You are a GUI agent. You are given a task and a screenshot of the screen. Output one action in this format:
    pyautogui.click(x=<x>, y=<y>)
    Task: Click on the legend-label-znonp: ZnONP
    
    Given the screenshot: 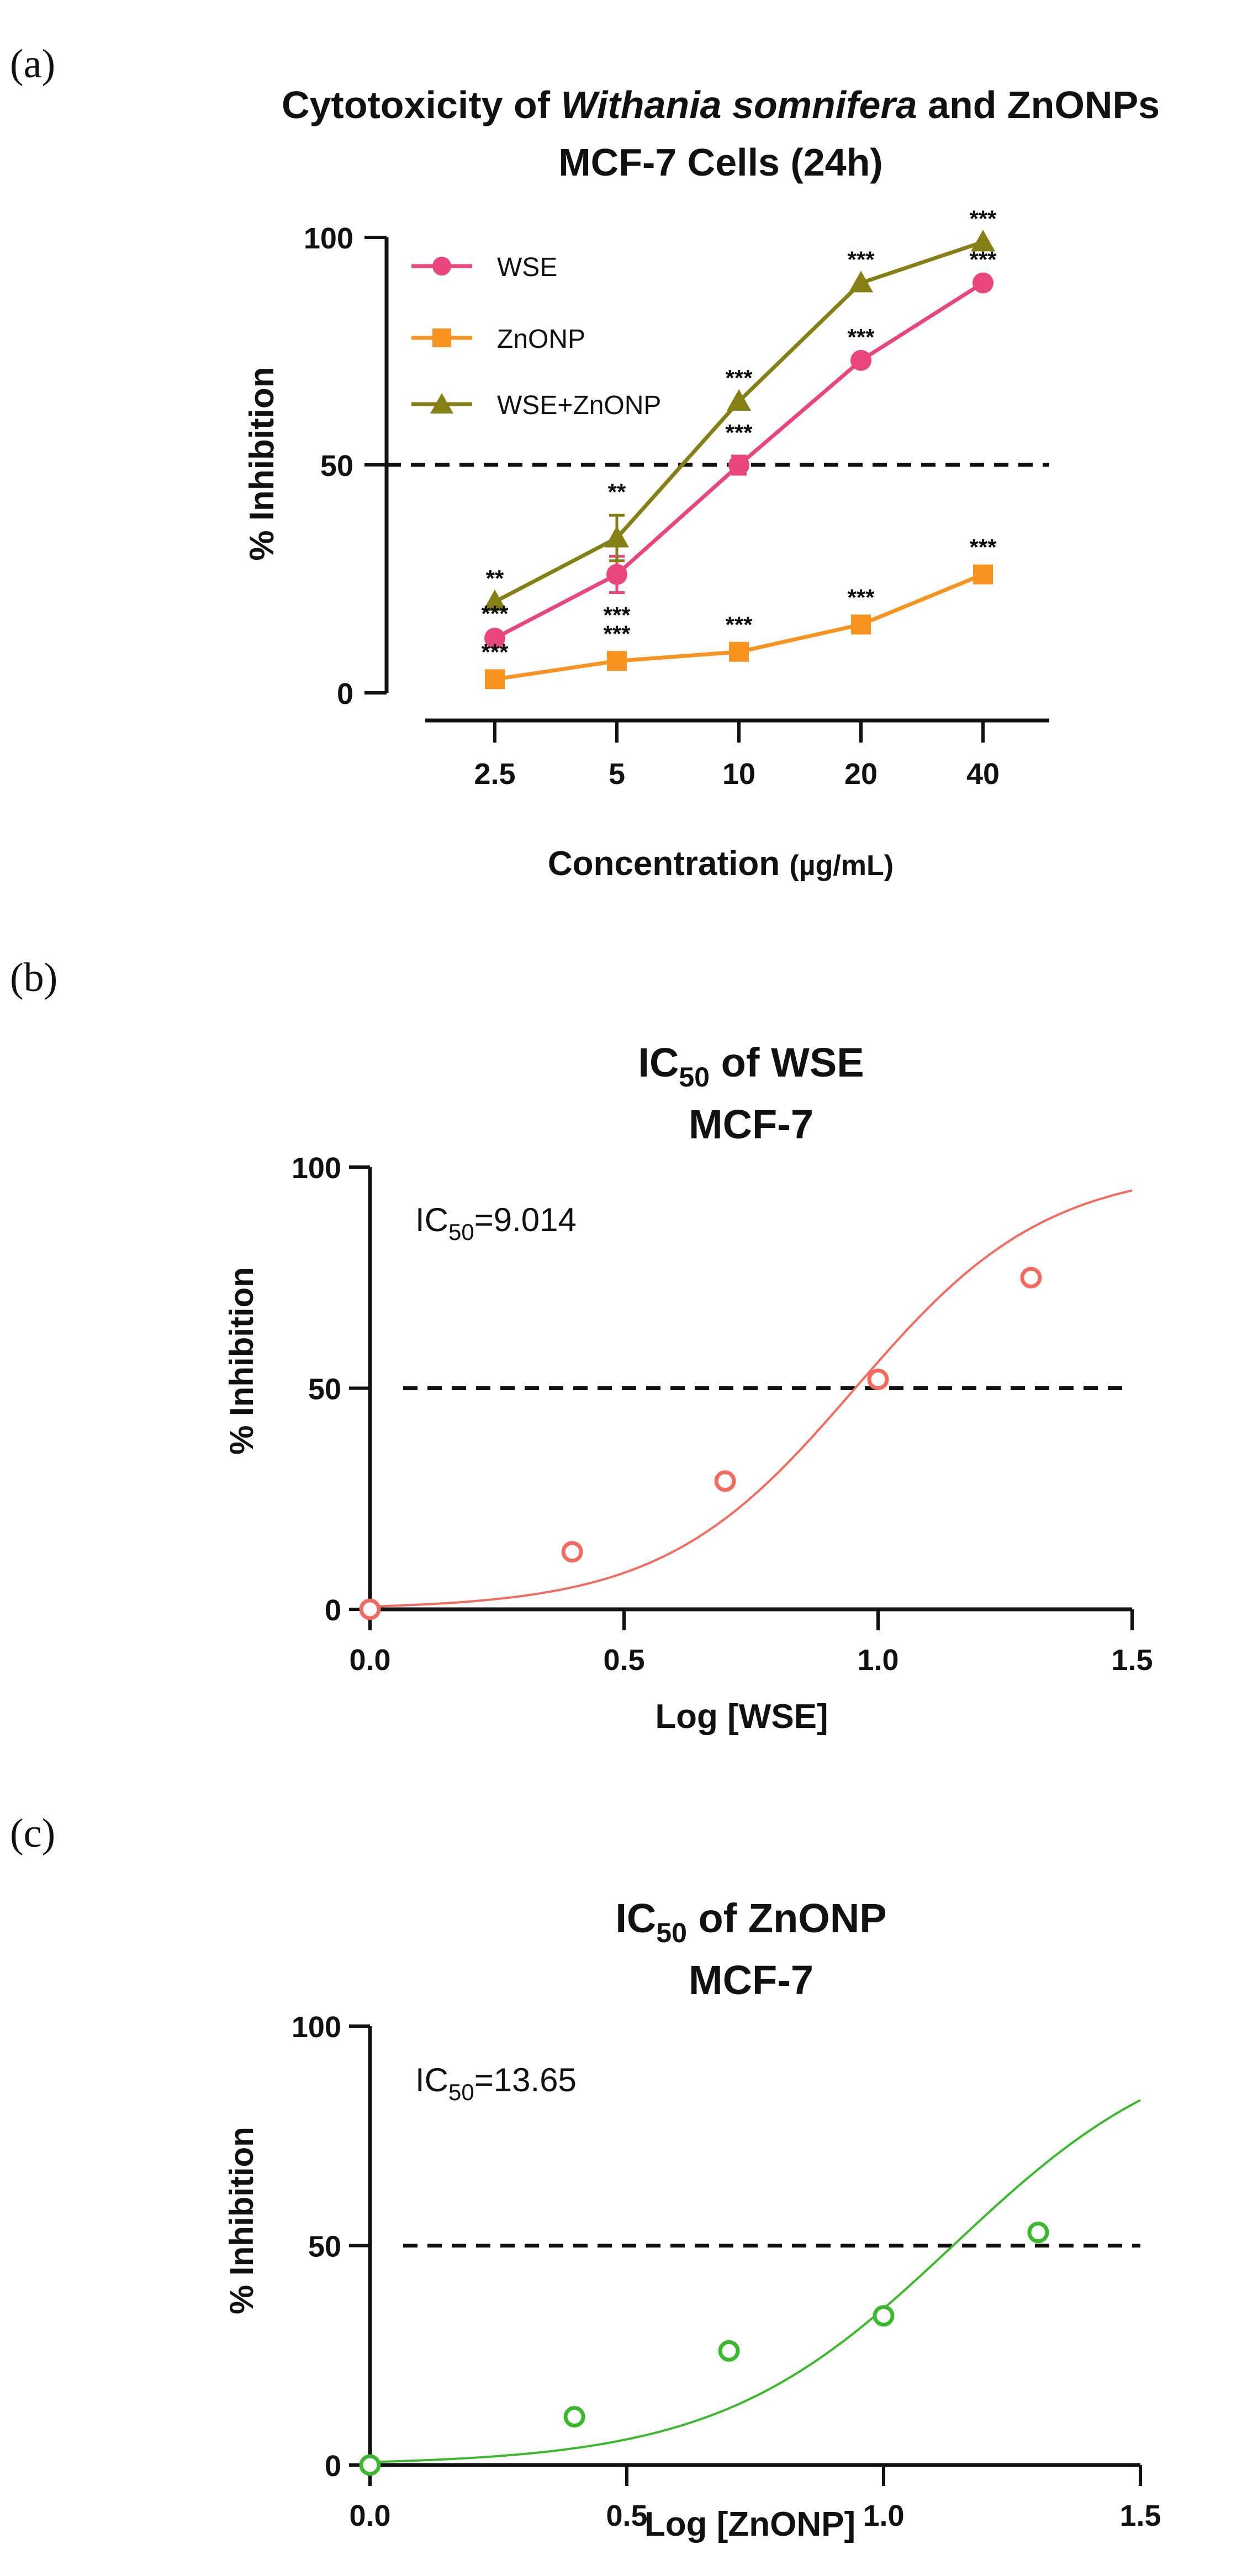 What is the action you would take?
    pyautogui.click(x=541, y=339)
    